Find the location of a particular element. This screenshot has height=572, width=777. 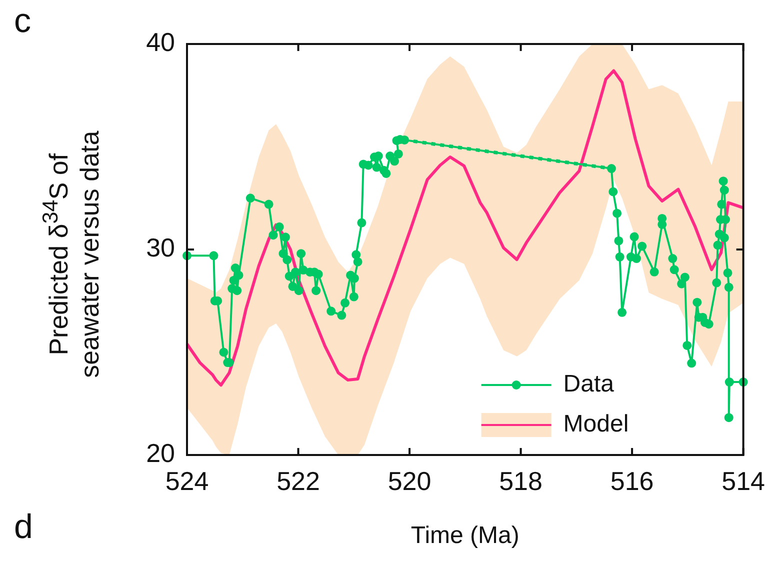

text: c is located at coordinates (22, 21).